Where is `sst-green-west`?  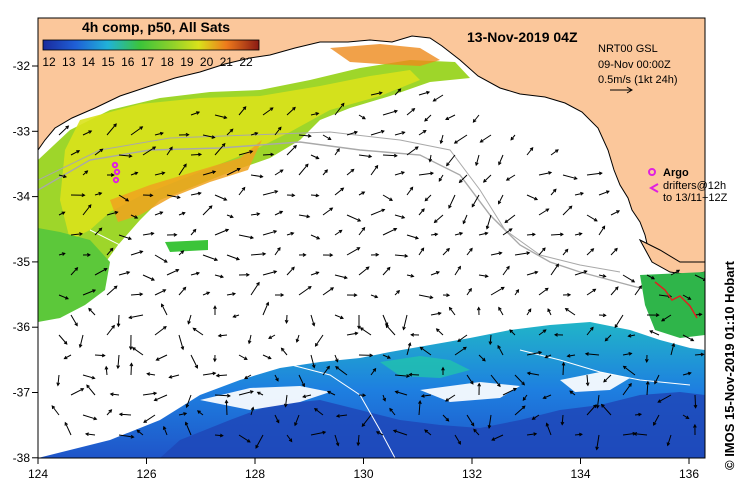
sst-green-west is located at coordinates (74, 275).